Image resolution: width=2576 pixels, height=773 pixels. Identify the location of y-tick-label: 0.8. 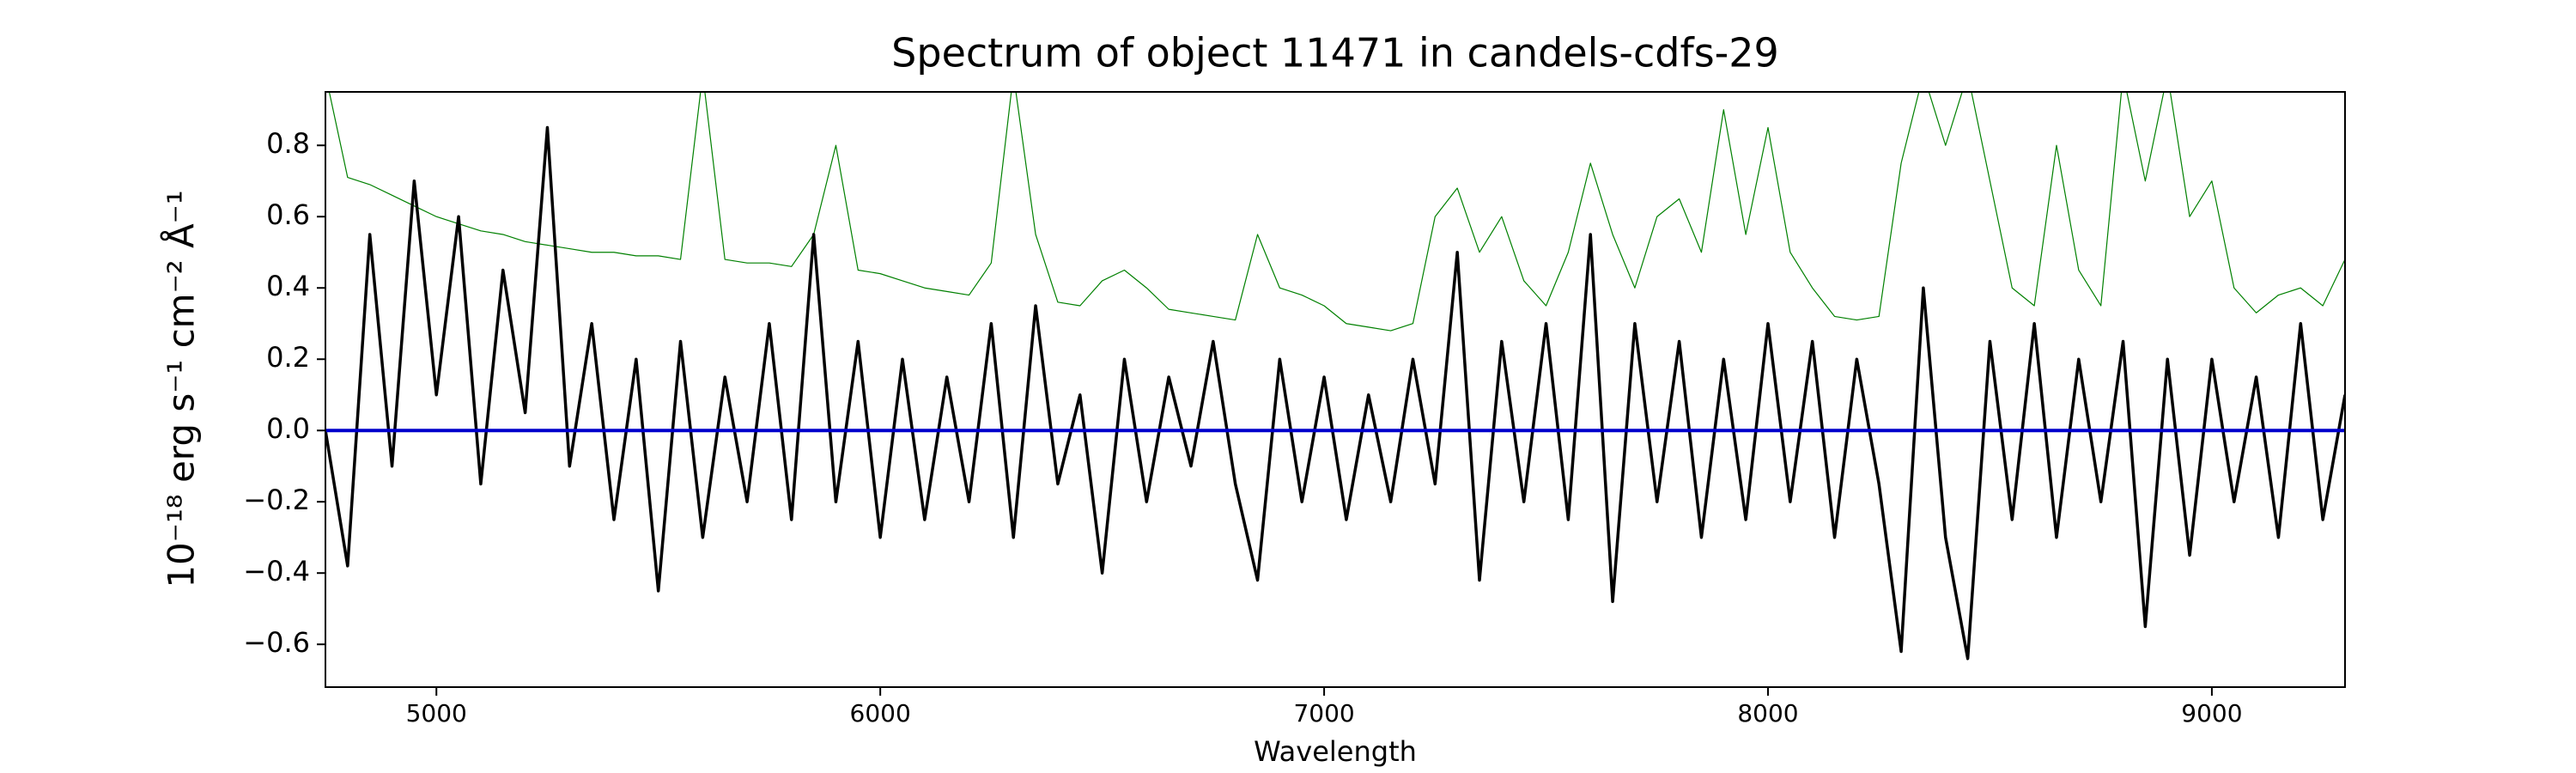
(288, 143).